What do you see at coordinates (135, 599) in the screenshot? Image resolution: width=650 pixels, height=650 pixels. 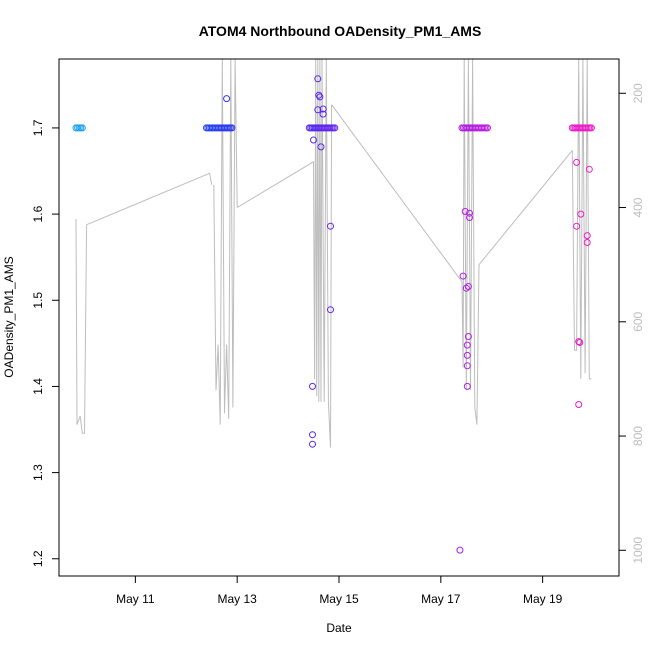 I see `x-tick-label: May 11` at bounding box center [135, 599].